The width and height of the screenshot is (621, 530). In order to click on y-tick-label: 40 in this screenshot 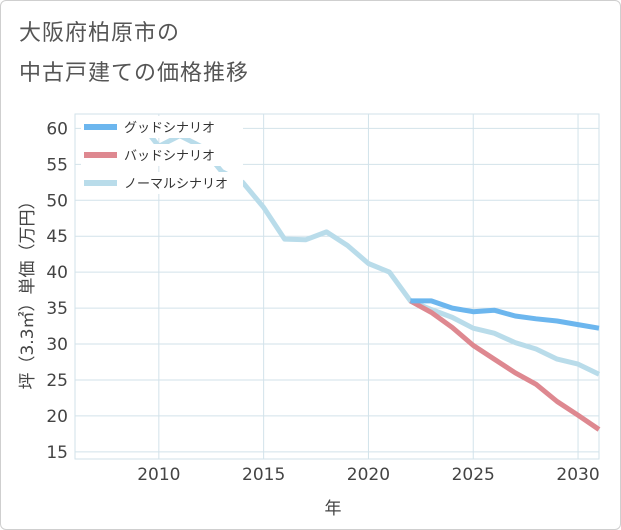, I will do `click(57, 273)`.